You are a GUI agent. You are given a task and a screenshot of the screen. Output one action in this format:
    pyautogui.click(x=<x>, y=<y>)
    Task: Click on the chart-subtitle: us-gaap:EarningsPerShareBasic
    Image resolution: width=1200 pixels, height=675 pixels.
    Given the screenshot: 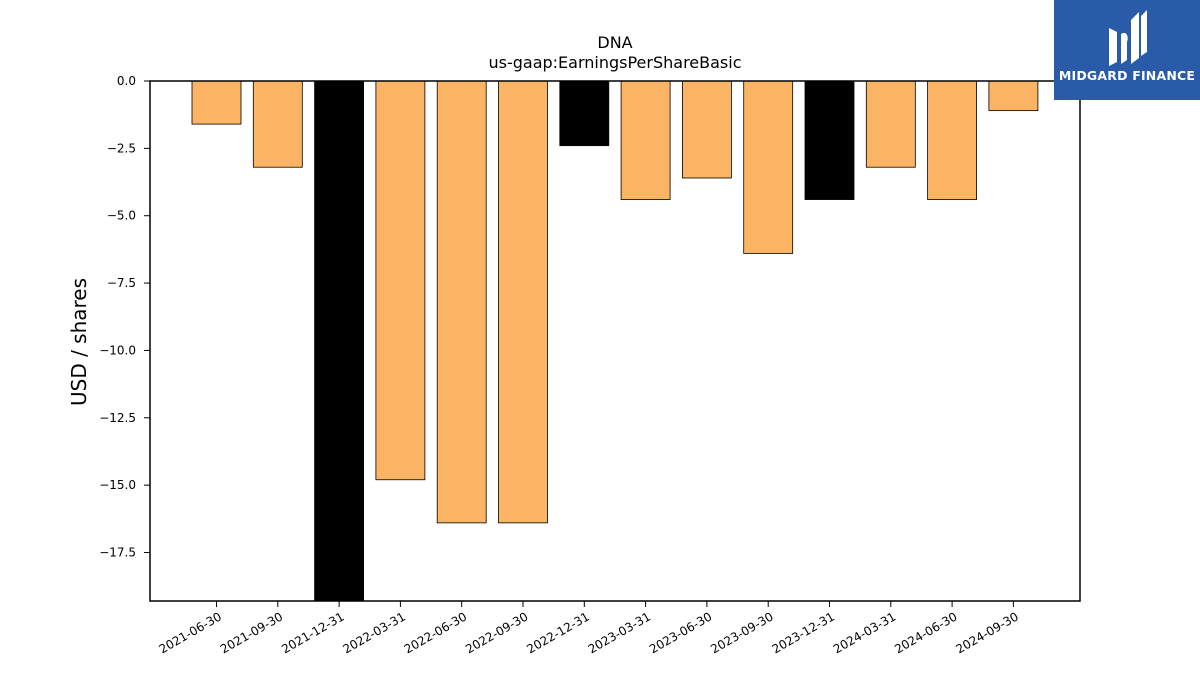 What is the action you would take?
    pyautogui.click(x=614, y=62)
    